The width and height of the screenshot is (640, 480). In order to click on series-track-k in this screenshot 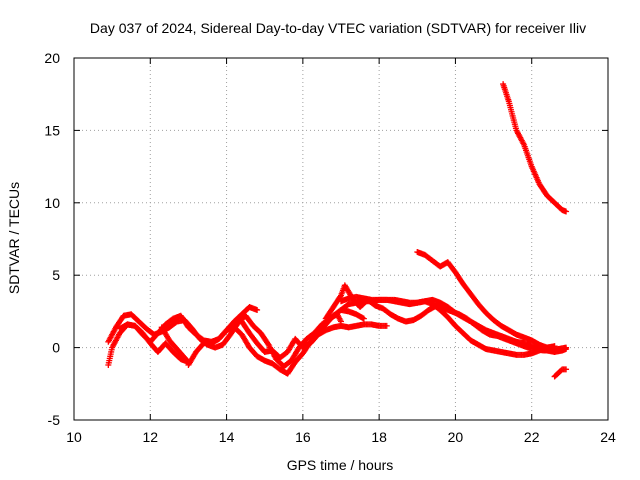, I will do `click(535, 148)`.